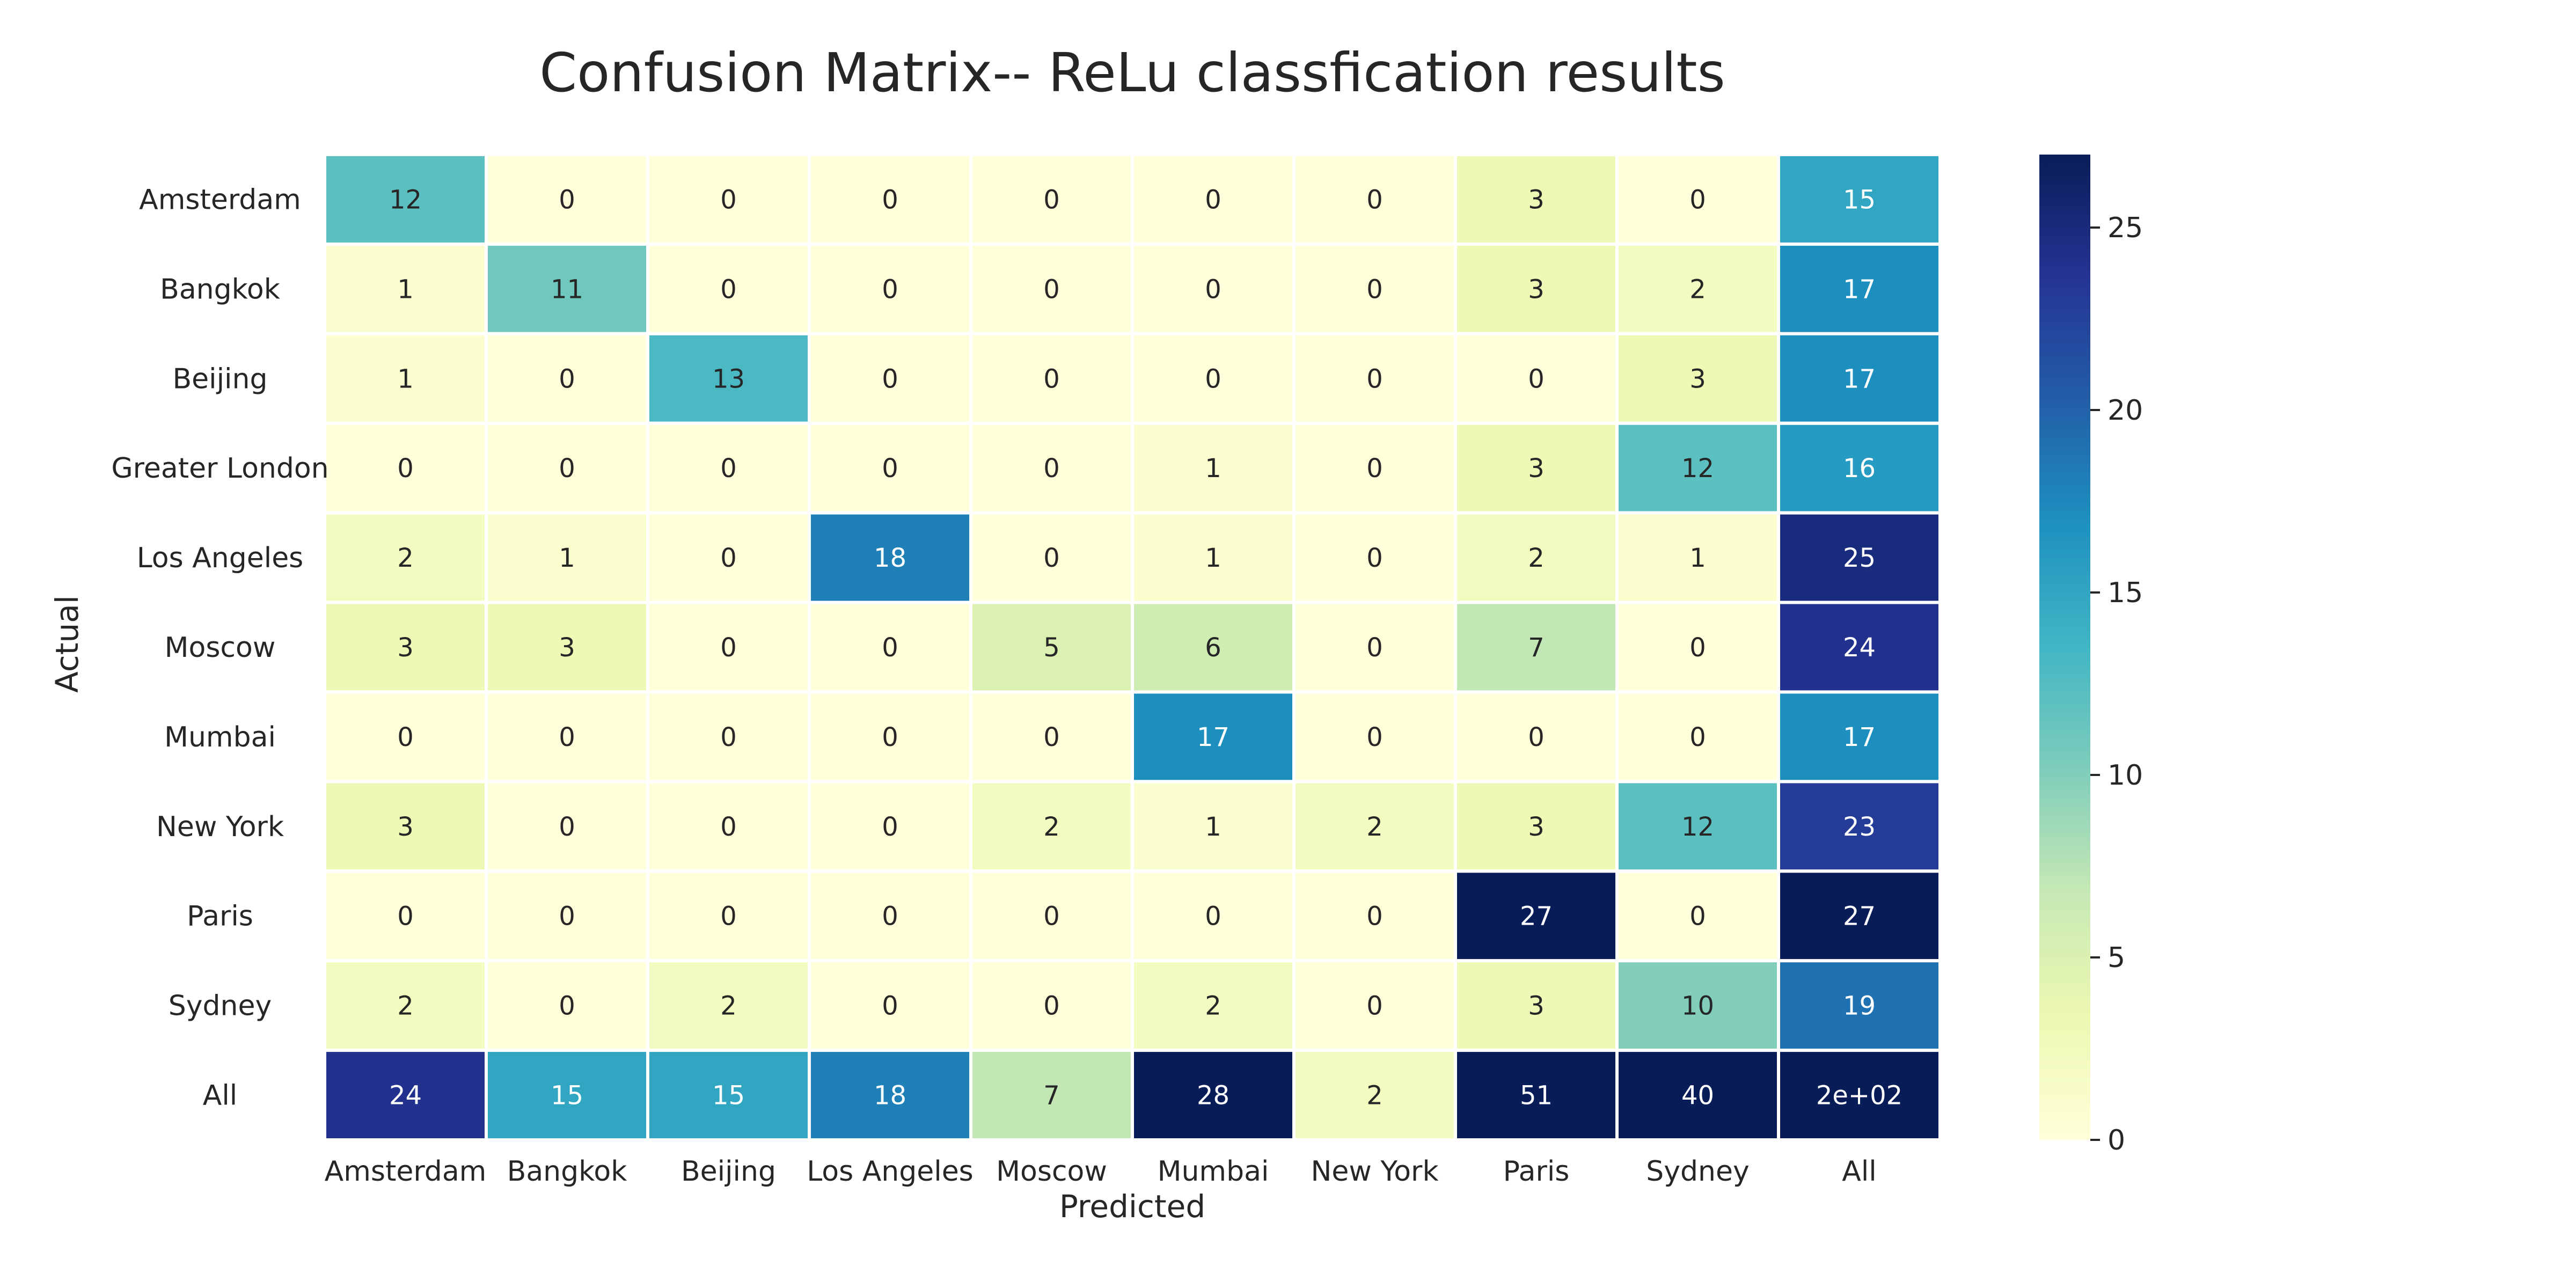  I want to click on cell-value-label: 7, so click(1051, 1096).